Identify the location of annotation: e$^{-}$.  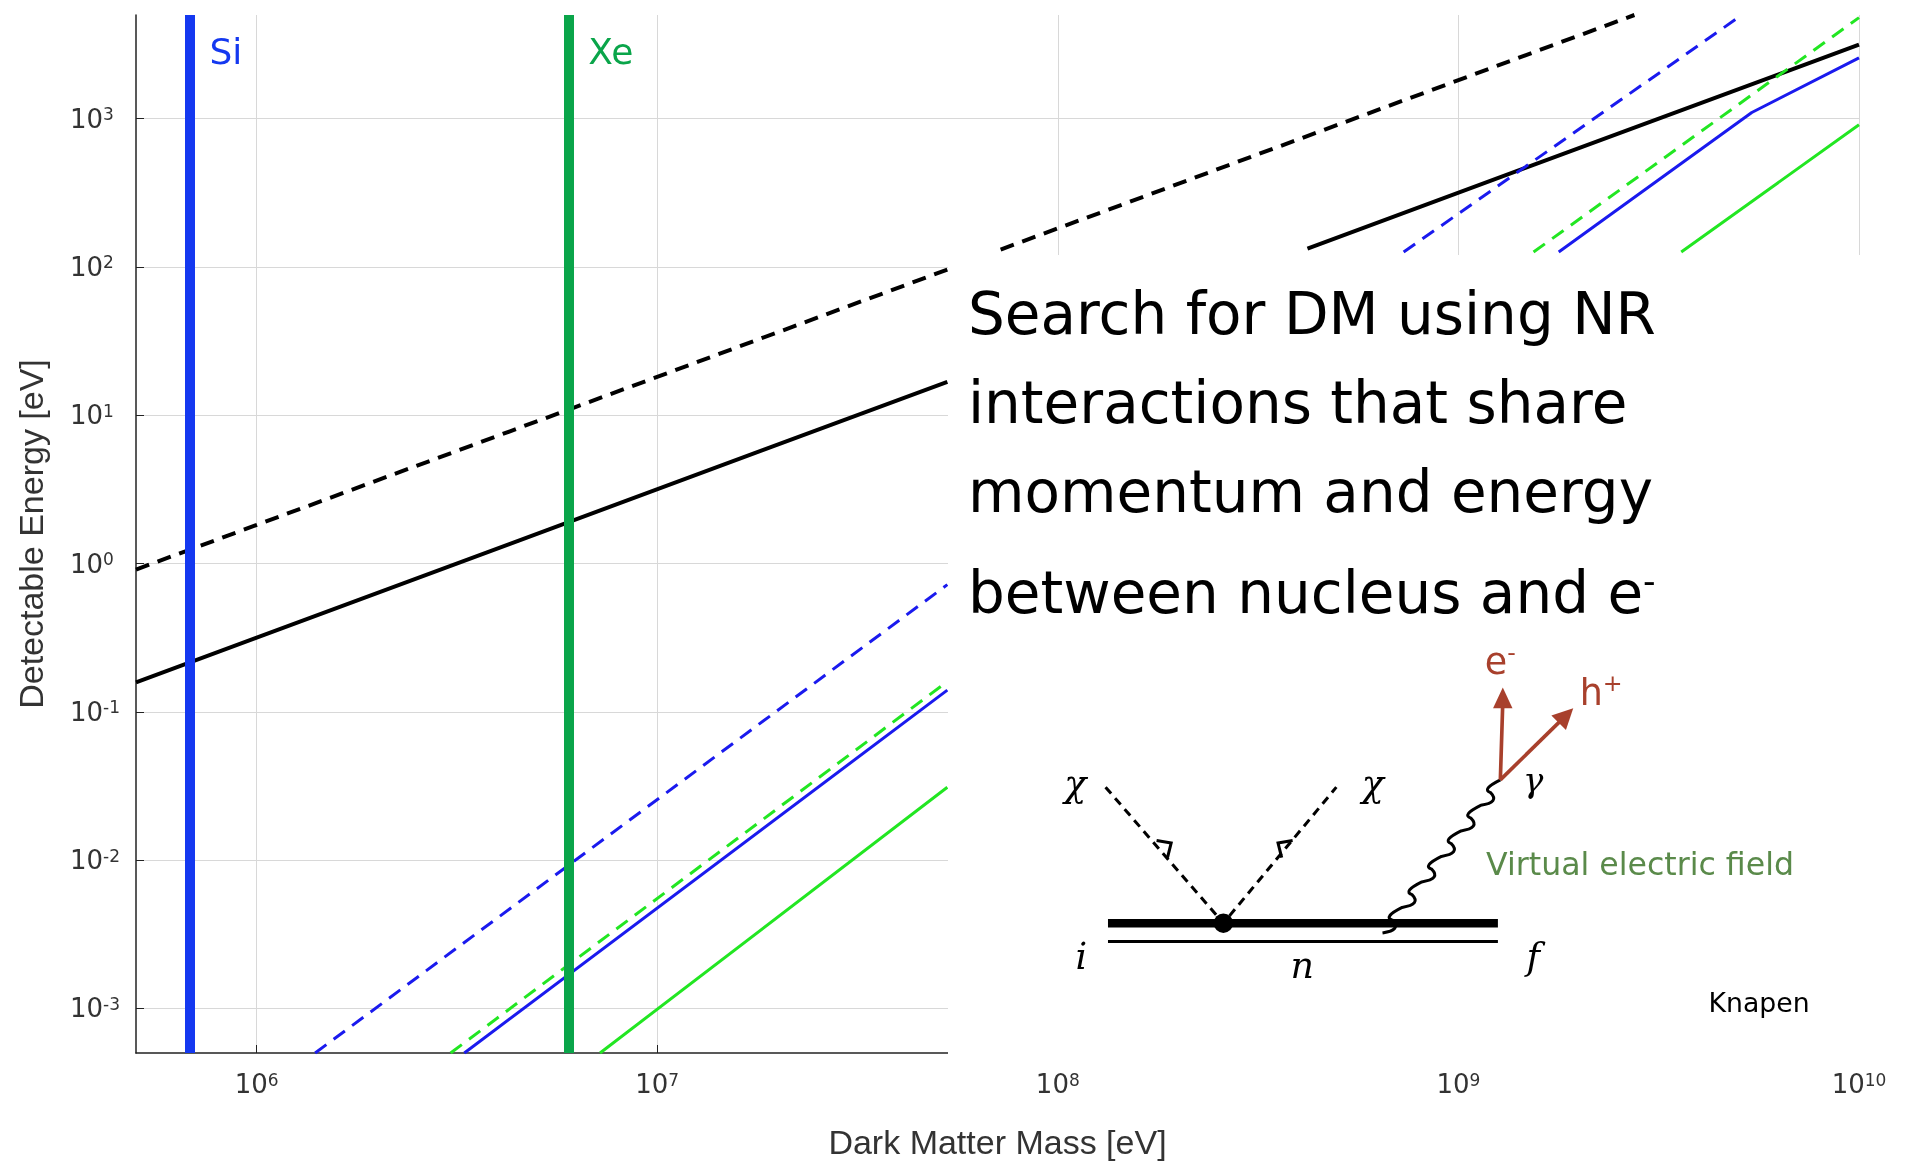
(1500, 661).